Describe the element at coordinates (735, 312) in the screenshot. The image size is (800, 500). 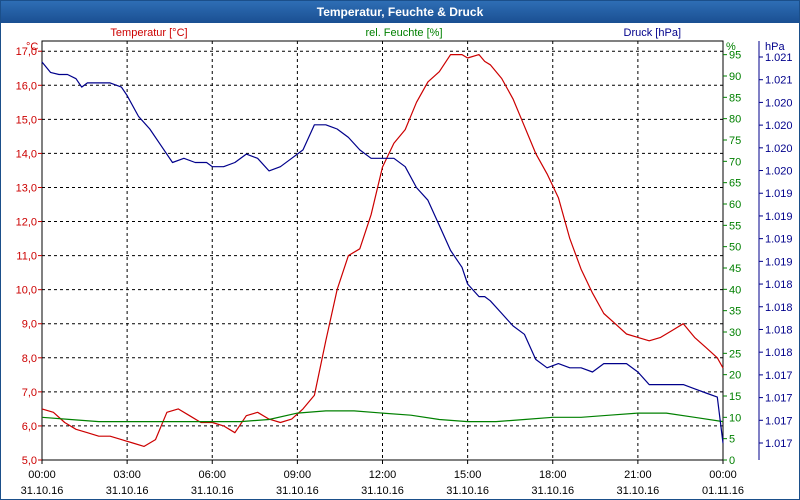
I see `humidity-tick-label: 35` at that location.